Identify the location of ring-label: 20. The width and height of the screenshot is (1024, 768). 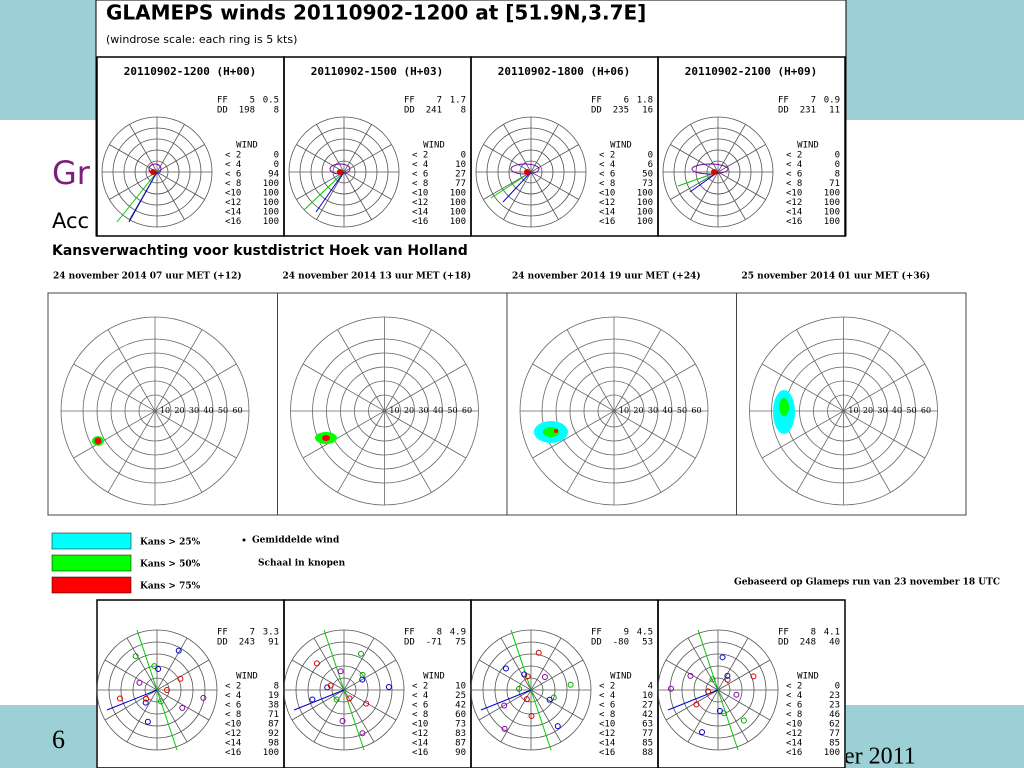
(638, 410).